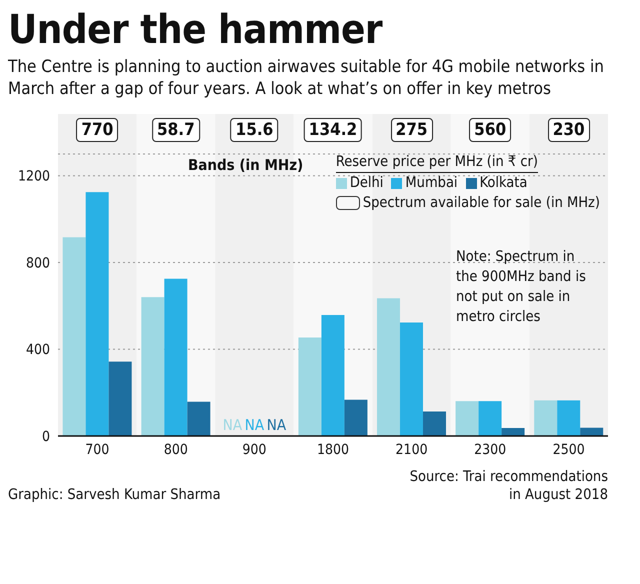 This screenshot has height=584, width=640. What do you see at coordinates (569, 130) in the screenshot?
I see `text: 230` at bounding box center [569, 130].